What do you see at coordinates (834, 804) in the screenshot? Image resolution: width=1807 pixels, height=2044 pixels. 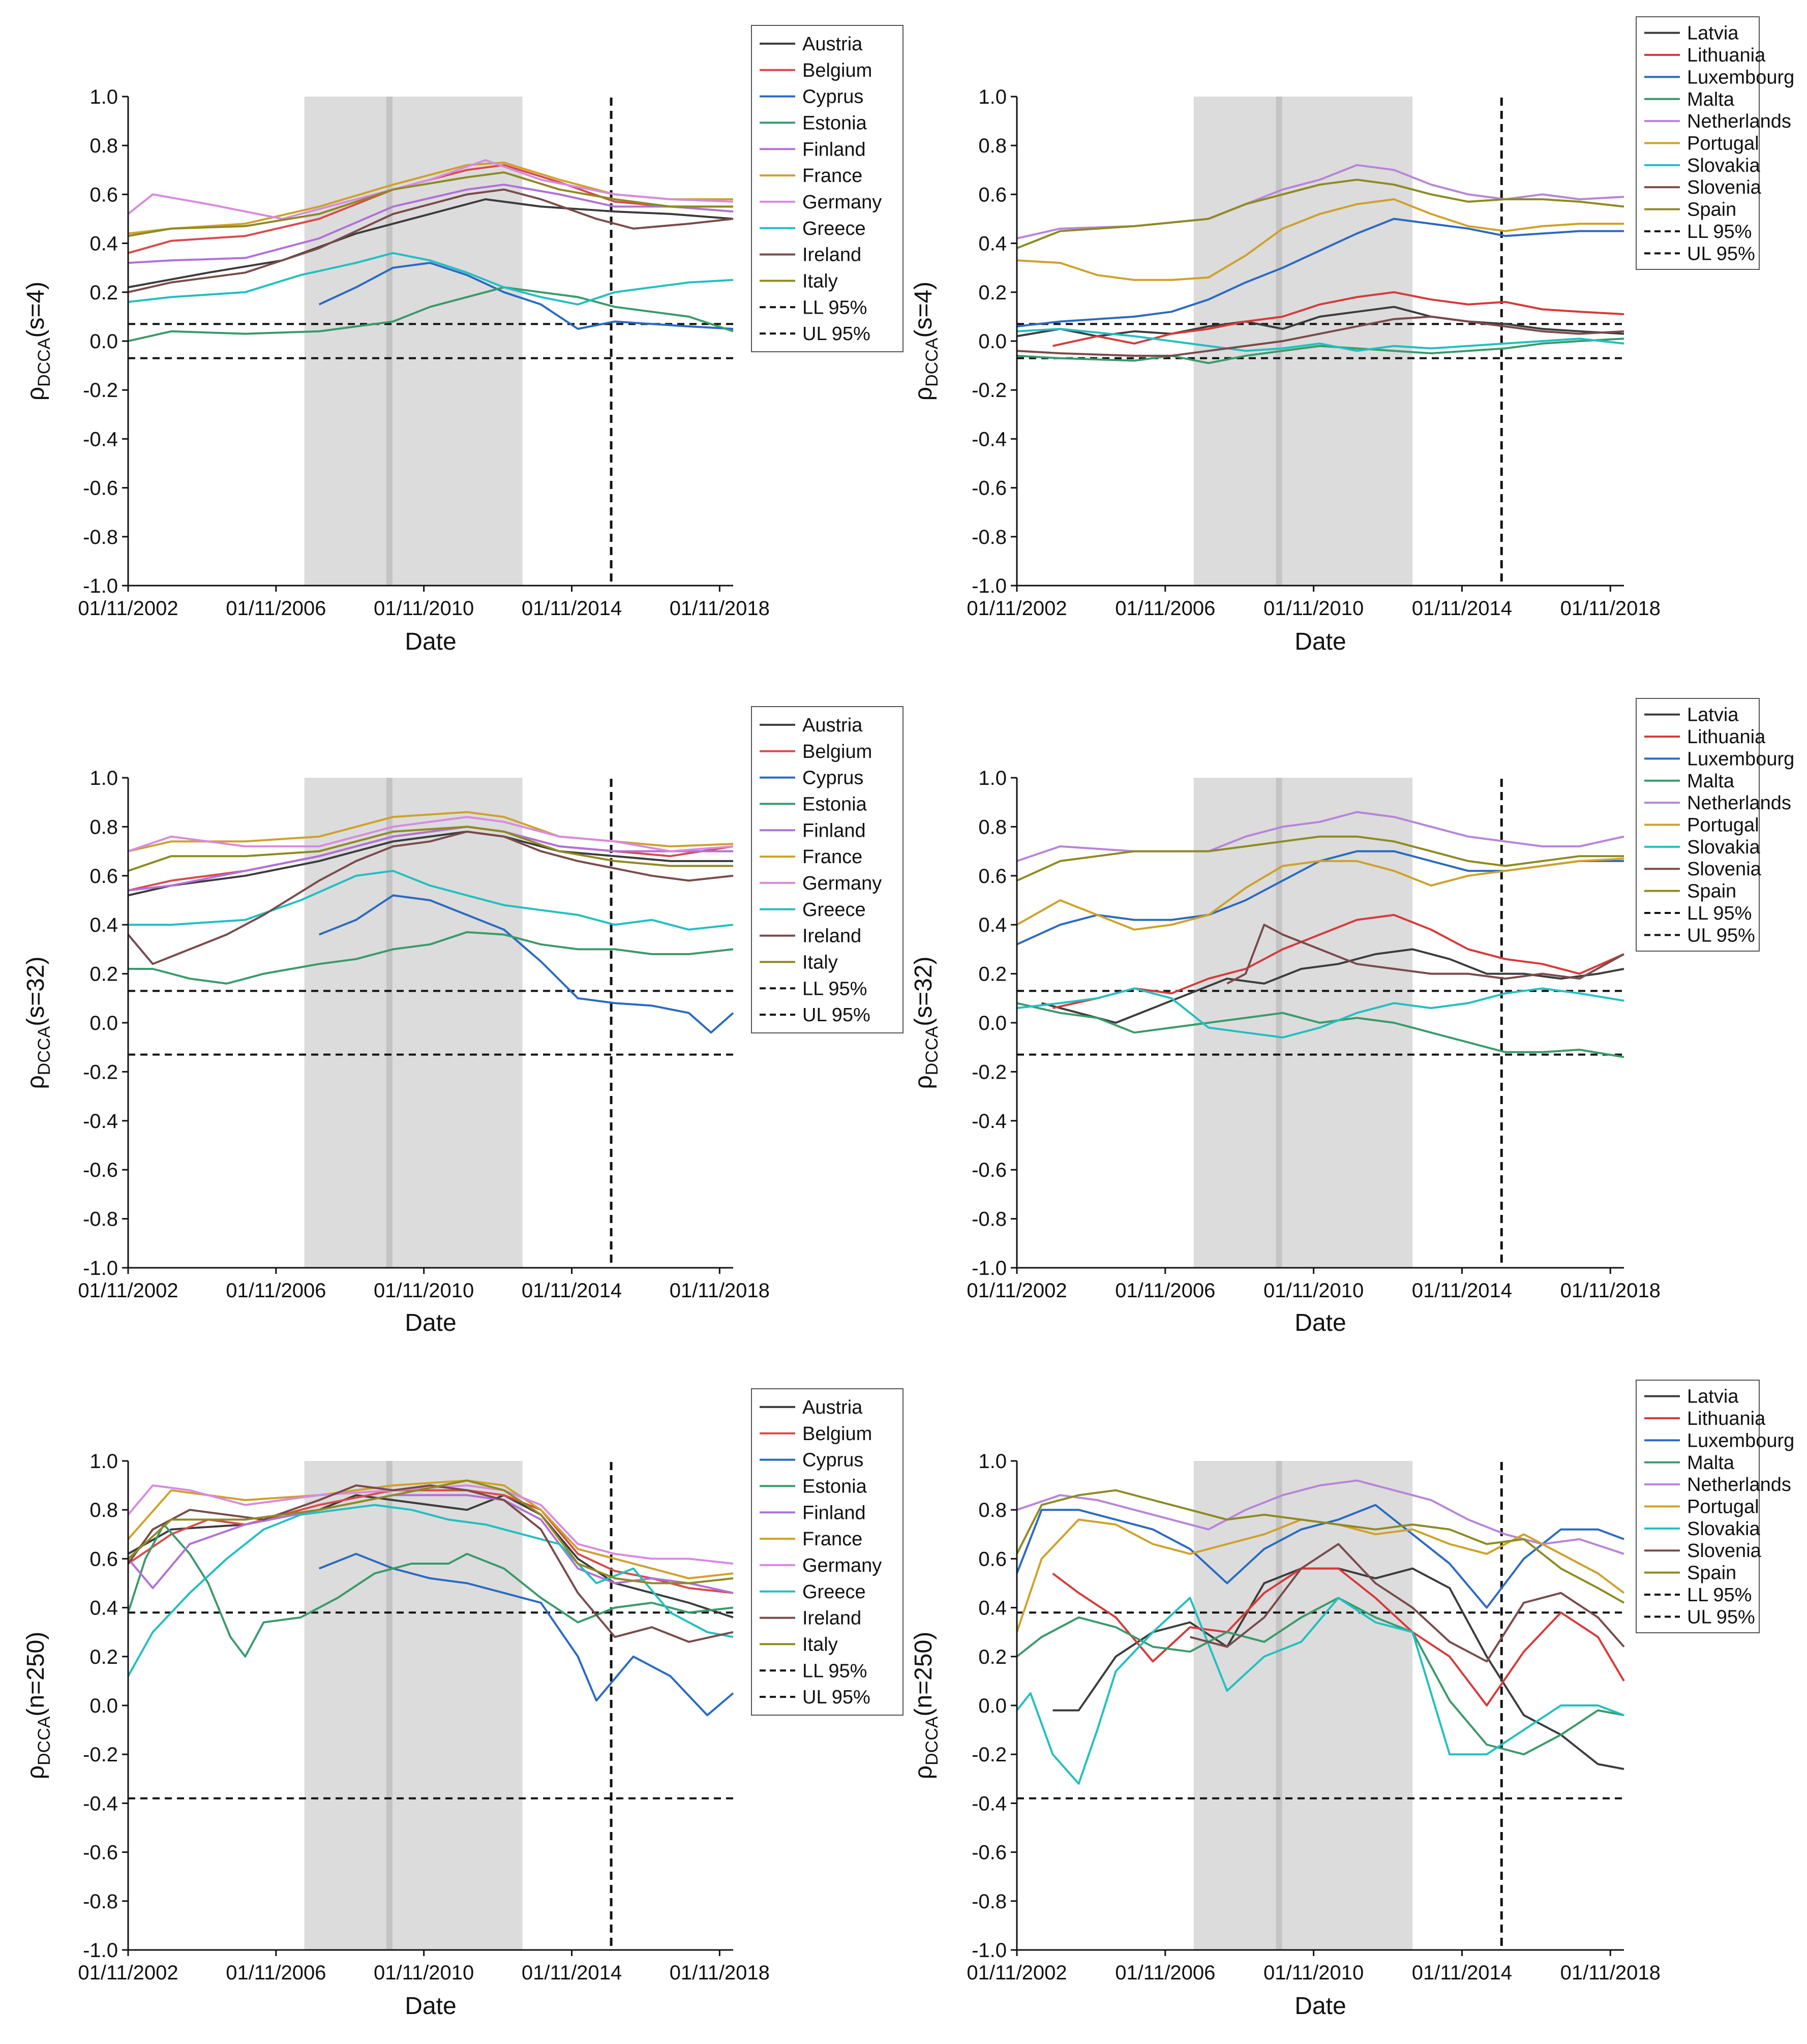 I see `legend-label: Estonia` at bounding box center [834, 804].